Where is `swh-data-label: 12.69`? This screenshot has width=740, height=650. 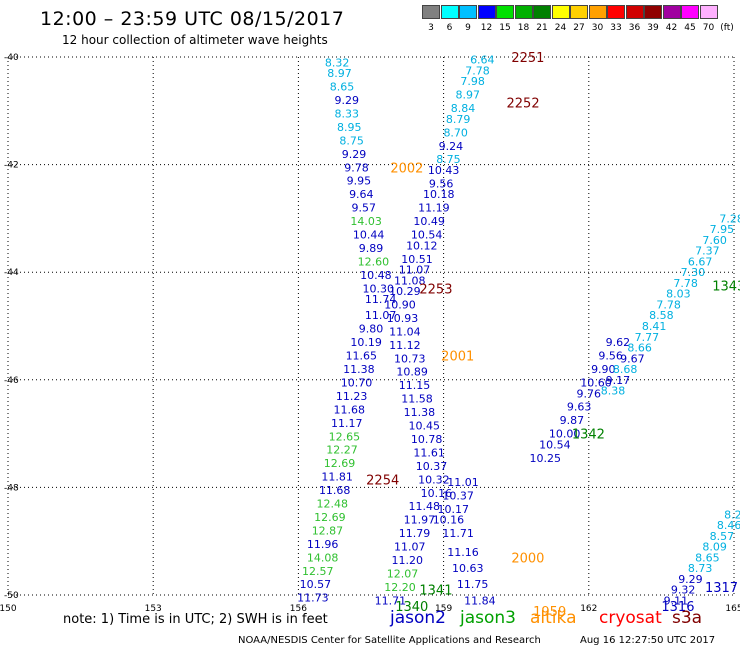 swh-data-label: 12.69 is located at coordinates (330, 517).